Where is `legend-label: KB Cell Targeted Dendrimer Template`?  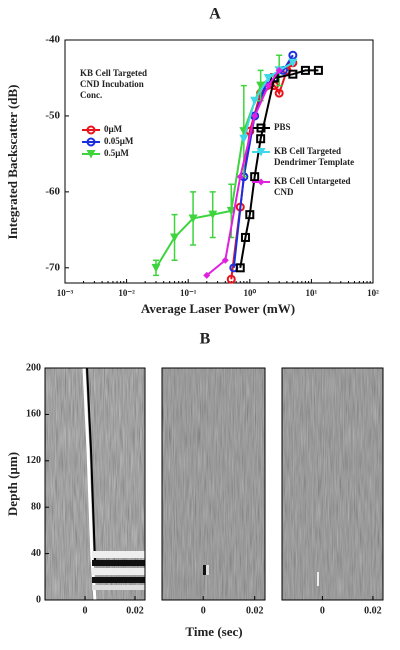
legend-label: KB Cell Targeted Dendrimer Template is located at coordinates (314, 156).